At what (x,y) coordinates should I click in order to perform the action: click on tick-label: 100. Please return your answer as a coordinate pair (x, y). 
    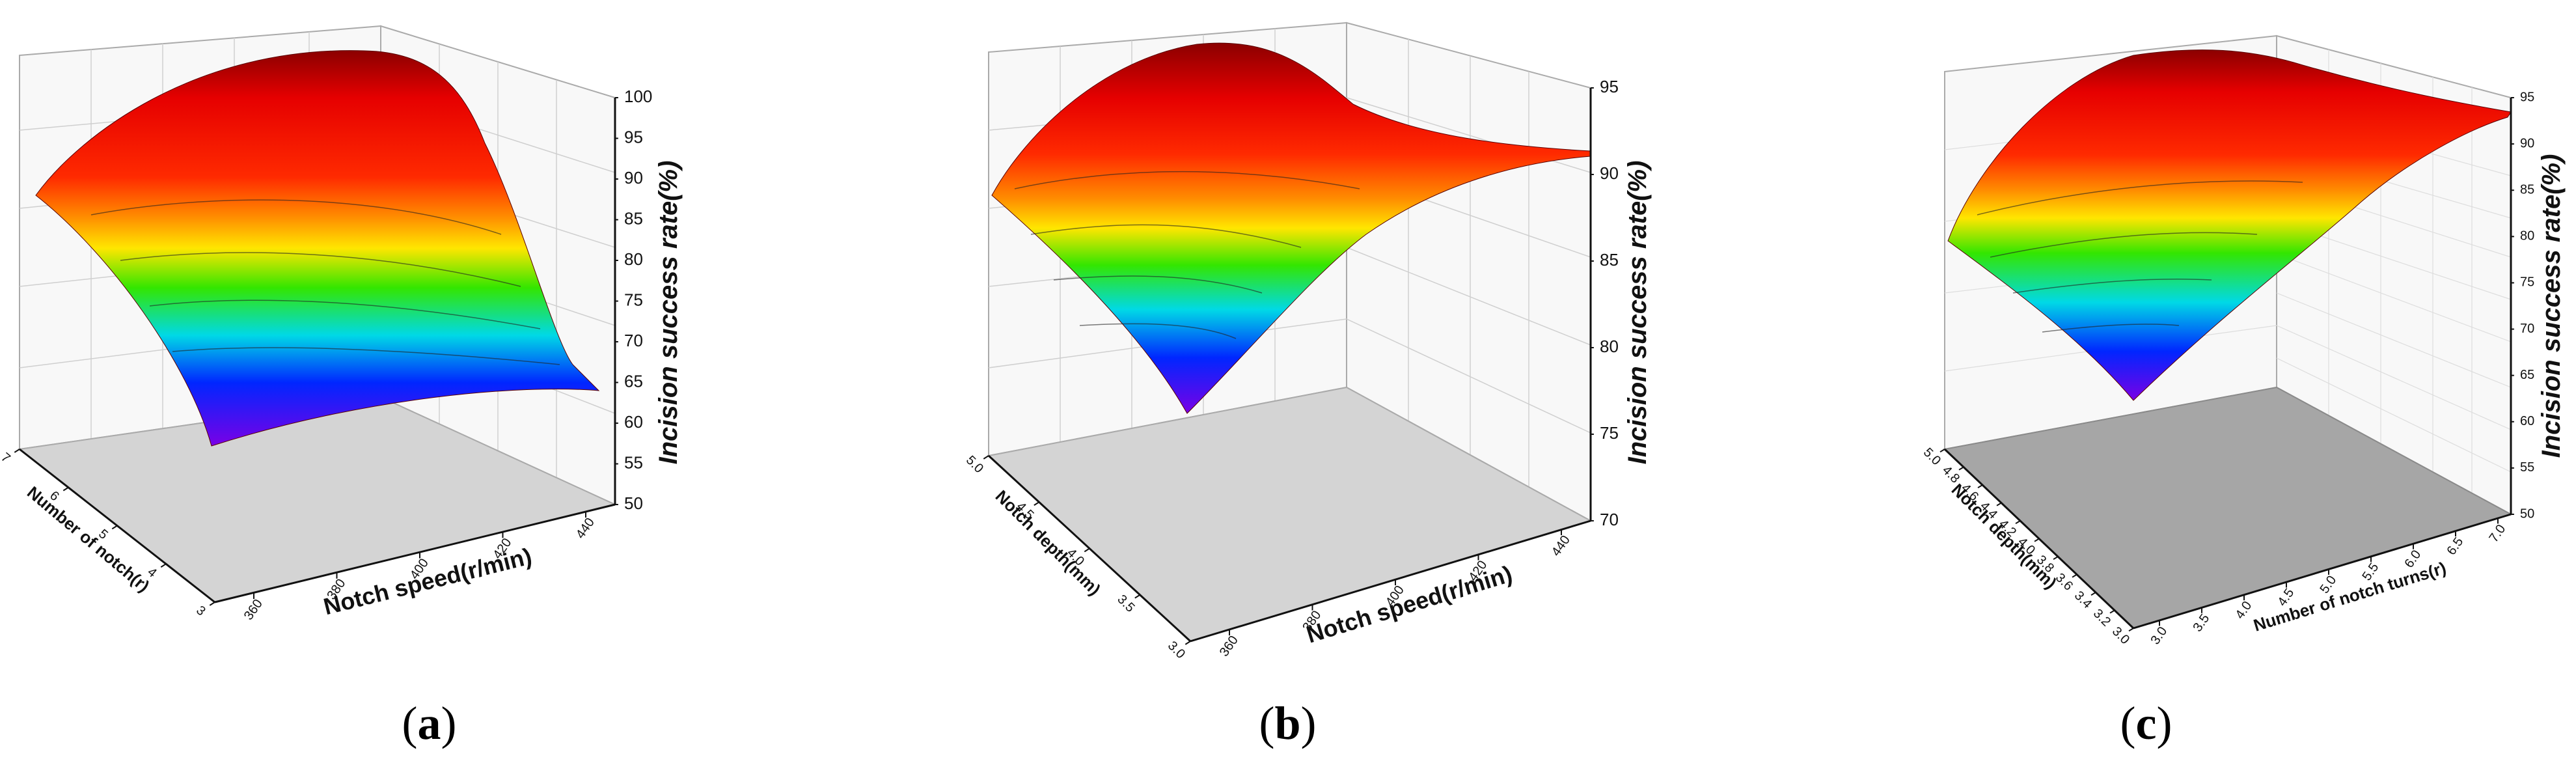
    Looking at the image, I should click on (638, 96).